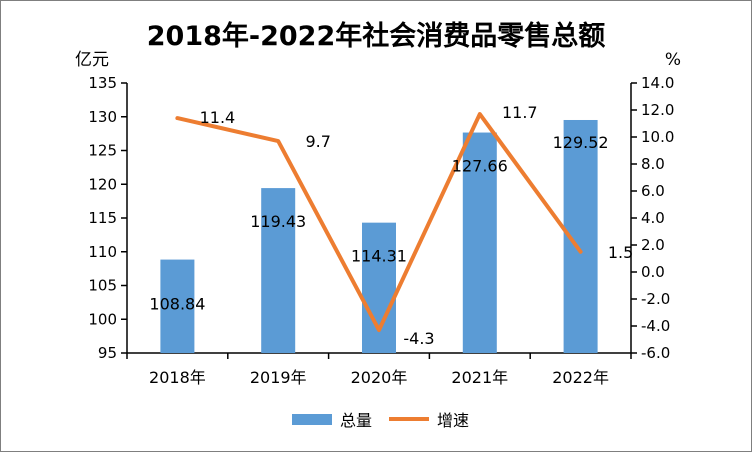 The width and height of the screenshot is (752, 452). What do you see at coordinates (278, 377) in the screenshot?
I see `x-axis-category-label: 2019年` at bounding box center [278, 377].